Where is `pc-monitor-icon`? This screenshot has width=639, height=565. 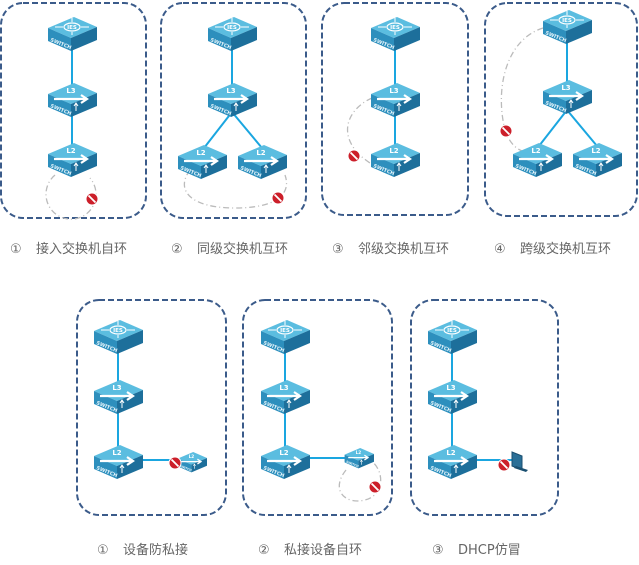
pc-monitor-icon is located at coordinates (519, 461).